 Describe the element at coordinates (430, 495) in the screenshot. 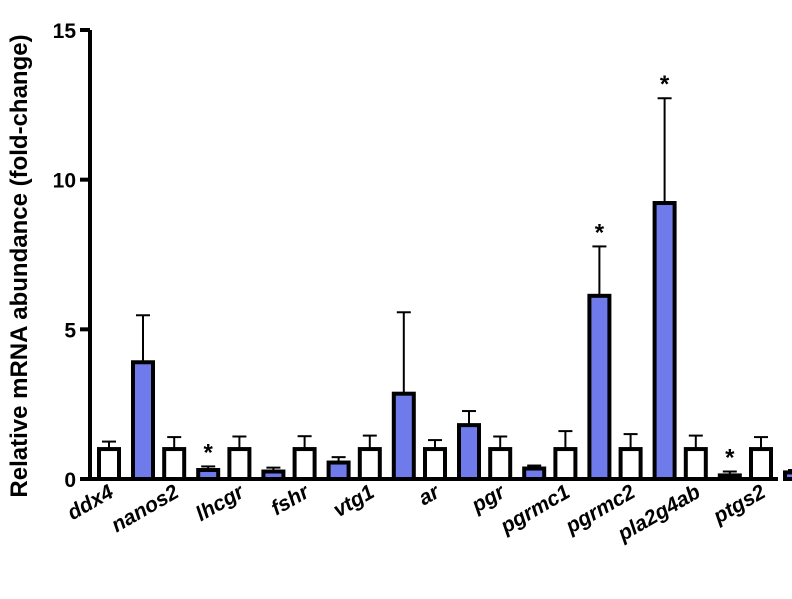

I see `x-category-label: ar` at that location.